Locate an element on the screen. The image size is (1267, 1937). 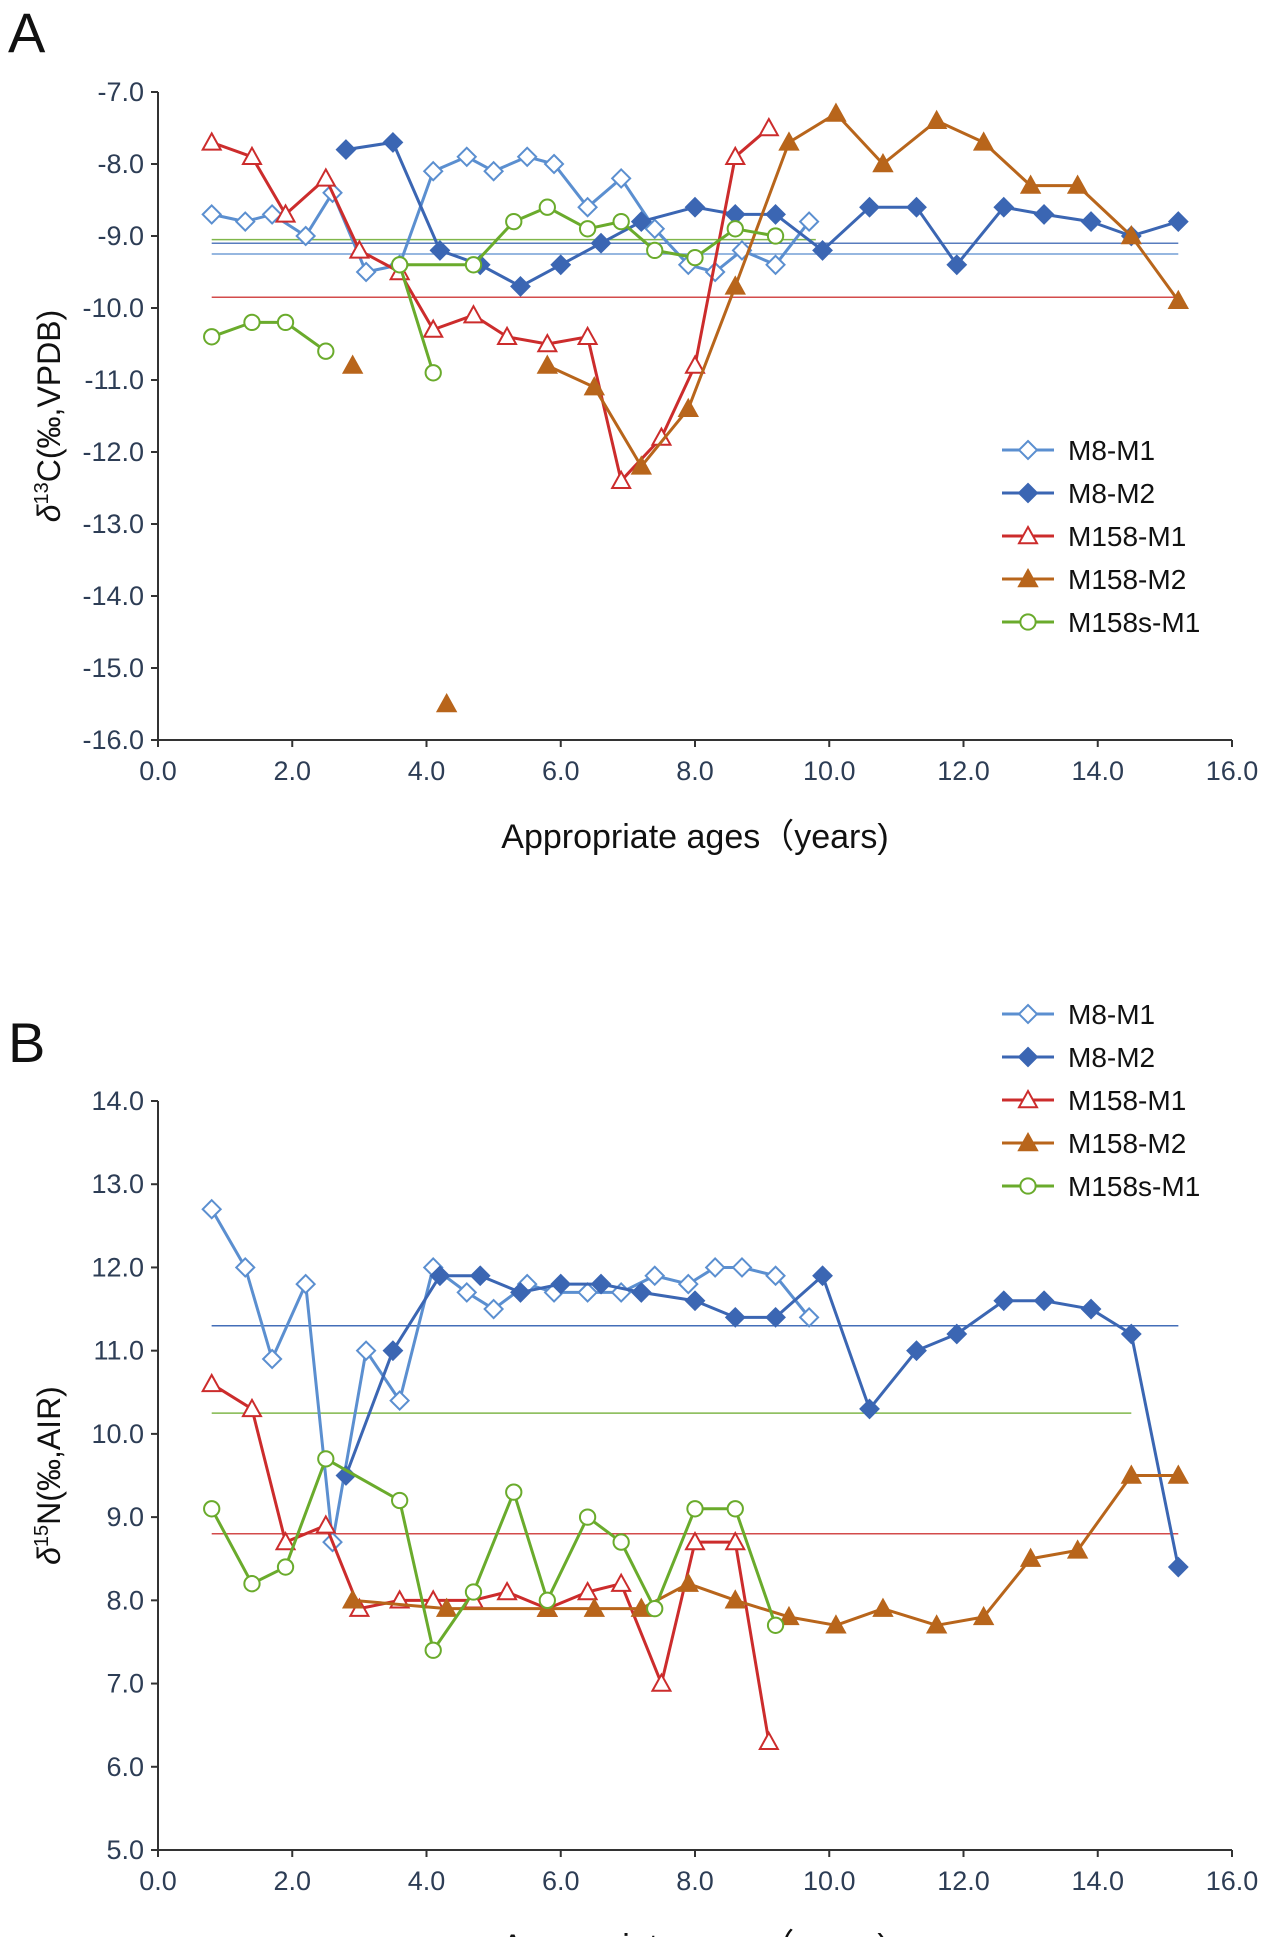
series-m158-m1 is located at coordinates (490, 1561).